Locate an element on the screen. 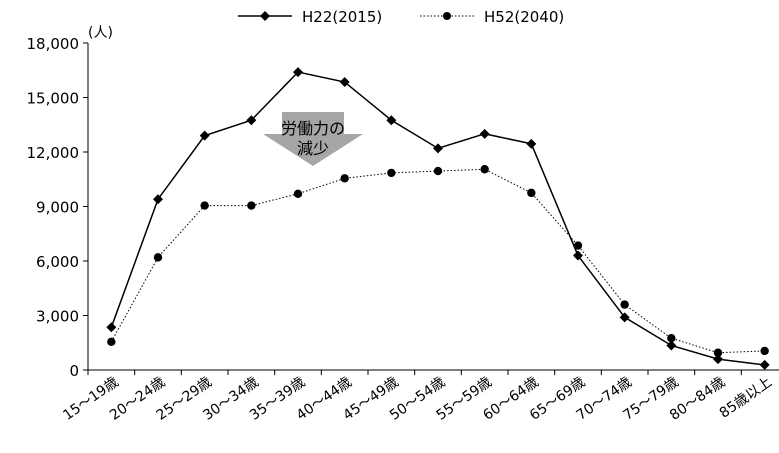 This screenshot has width=779, height=453. y-tick-label: 3,000 is located at coordinates (57, 317).